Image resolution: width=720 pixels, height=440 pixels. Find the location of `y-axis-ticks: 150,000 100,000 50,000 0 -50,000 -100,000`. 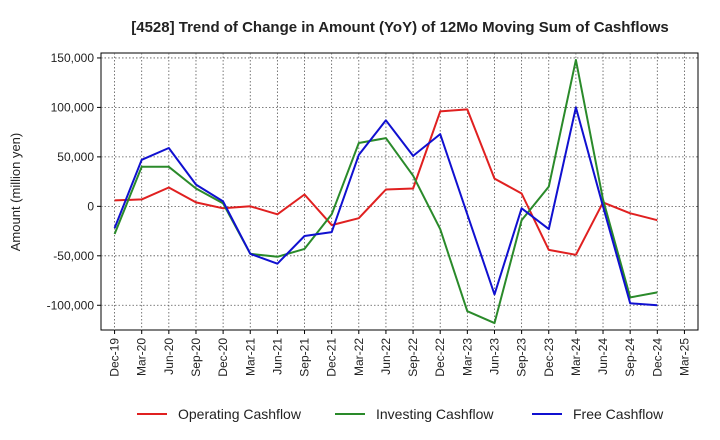

y-axis-ticks: 150,000 100,000 50,000 0 -50,000 -100,000 is located at coordinates (74, 181).